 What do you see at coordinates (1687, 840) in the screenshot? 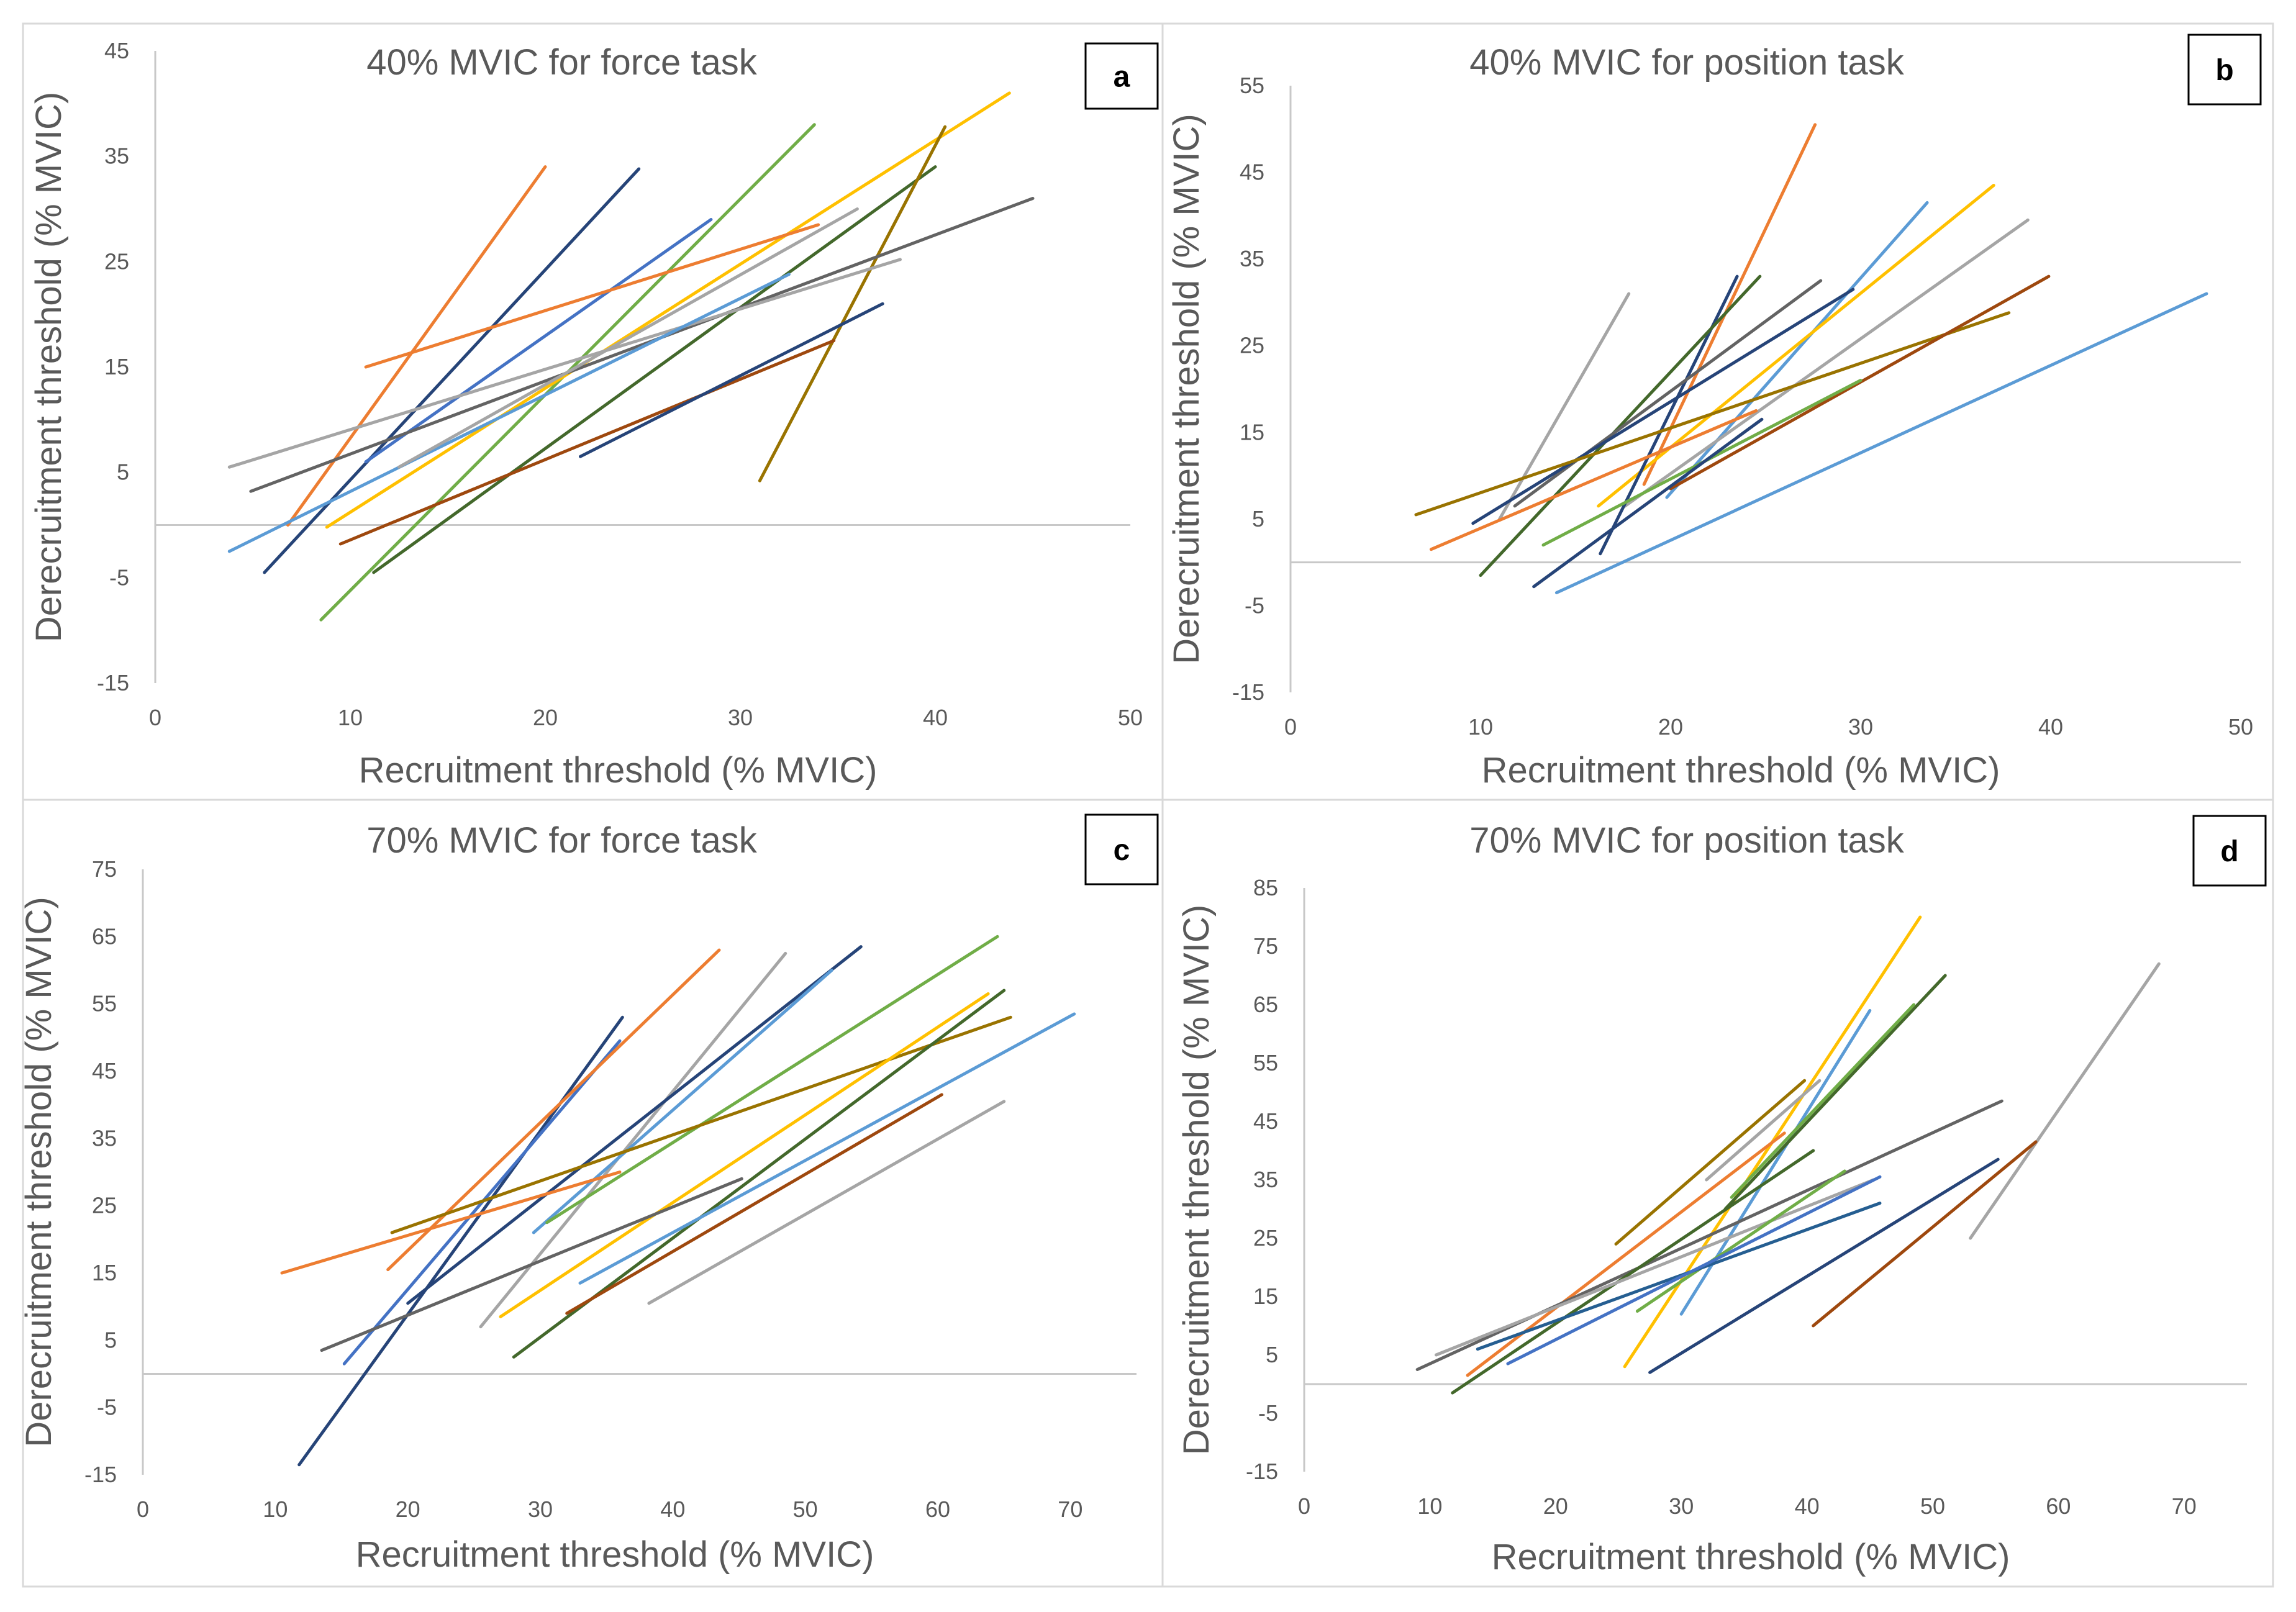
I see `chart-title: 70% MVIC for position task` at bounding box center [1687, 840].